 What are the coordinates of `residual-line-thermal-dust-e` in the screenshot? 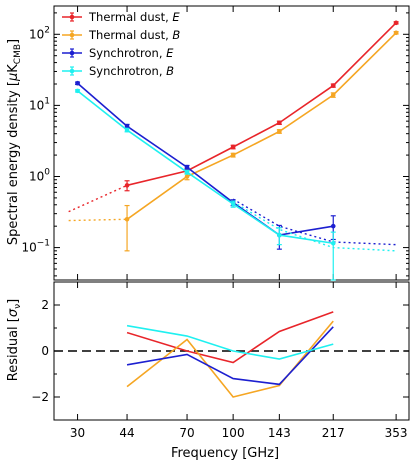 It's located at (230, 337).